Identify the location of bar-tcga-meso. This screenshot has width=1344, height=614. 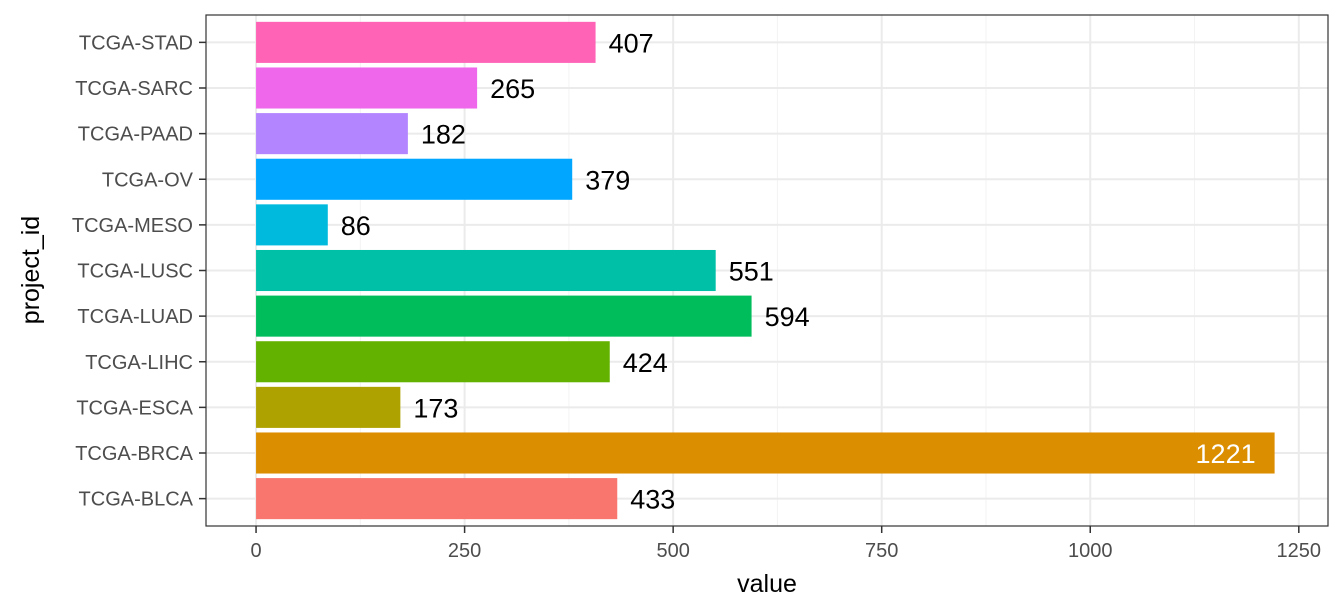
(292, 225).